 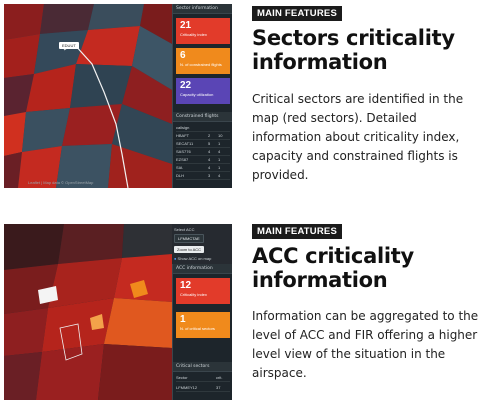 I want to click on cell: SECAT11, so click(x=185, y=143).